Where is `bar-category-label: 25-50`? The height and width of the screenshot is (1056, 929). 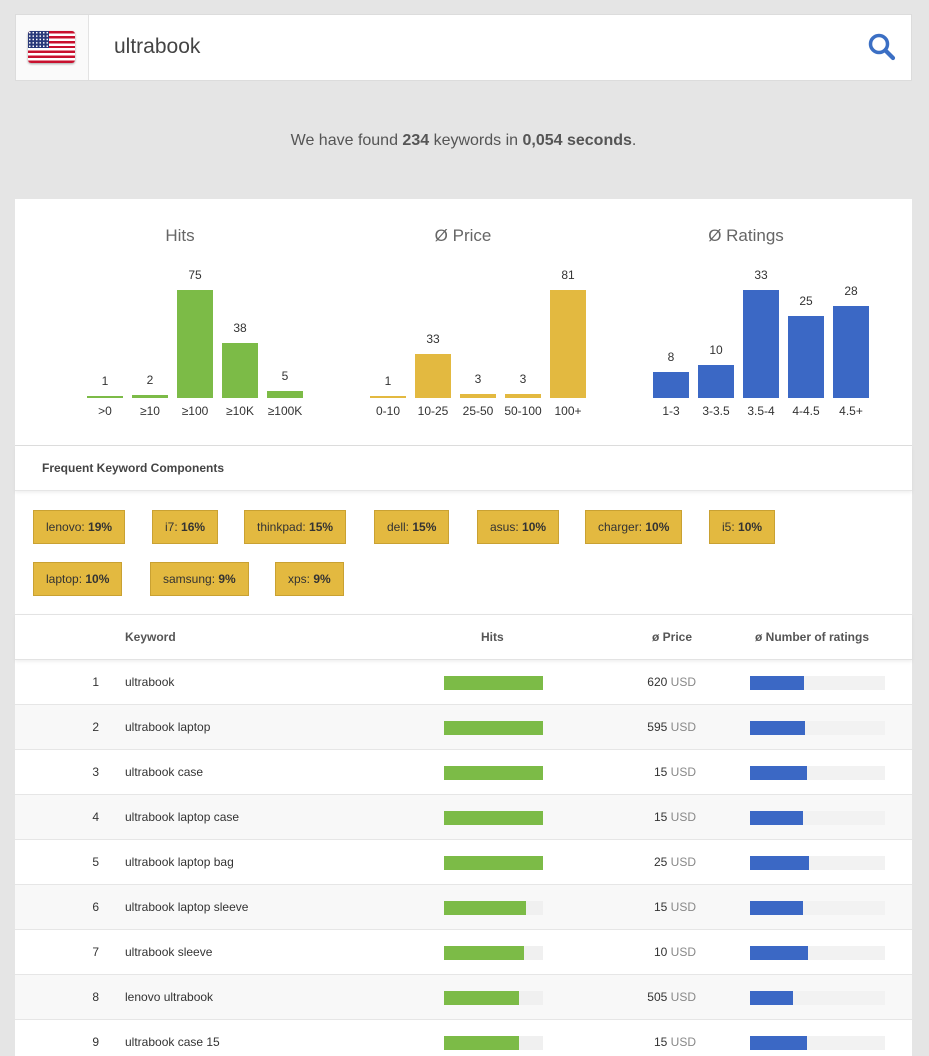 bar-category-label: 25-50 is located at coordinates (478, 411).